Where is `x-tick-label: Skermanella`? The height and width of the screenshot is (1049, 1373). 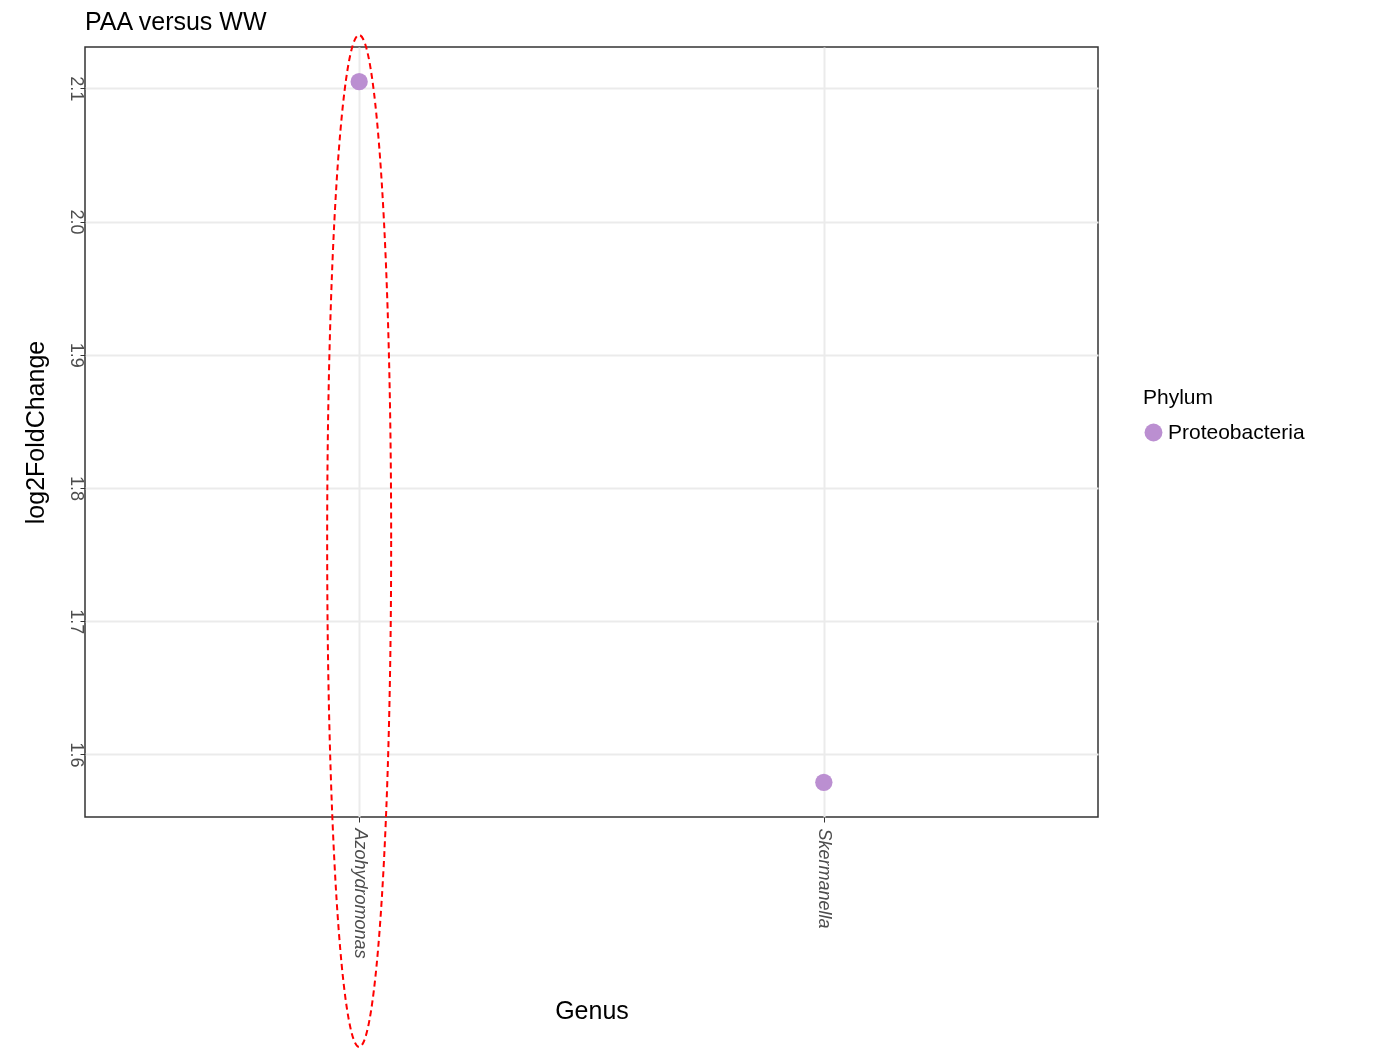
x-tick-label: Skermanella is located at coordinates (825, 878).